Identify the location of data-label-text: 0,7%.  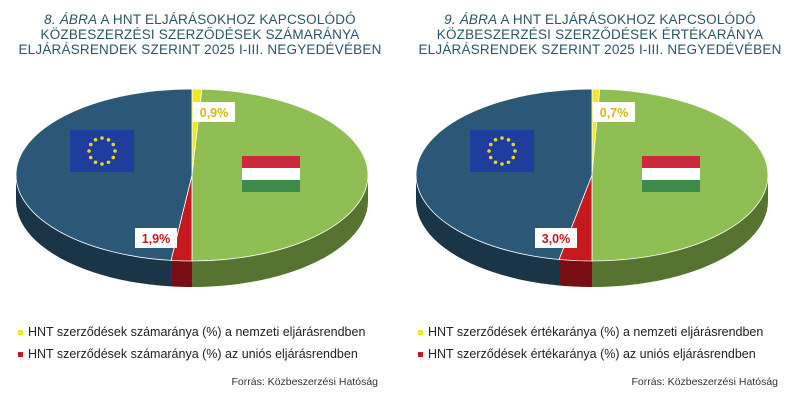
(614, 113).